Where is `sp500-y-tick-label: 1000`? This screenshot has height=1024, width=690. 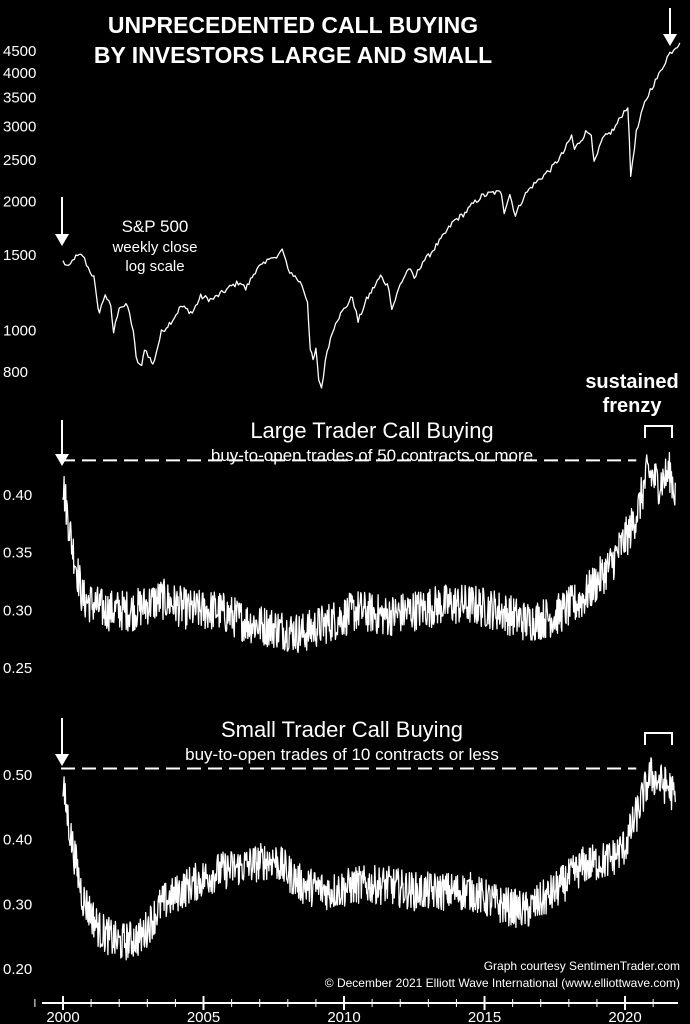 sp500-y-tick-label: 1000 is located at coordinates (19, 331).